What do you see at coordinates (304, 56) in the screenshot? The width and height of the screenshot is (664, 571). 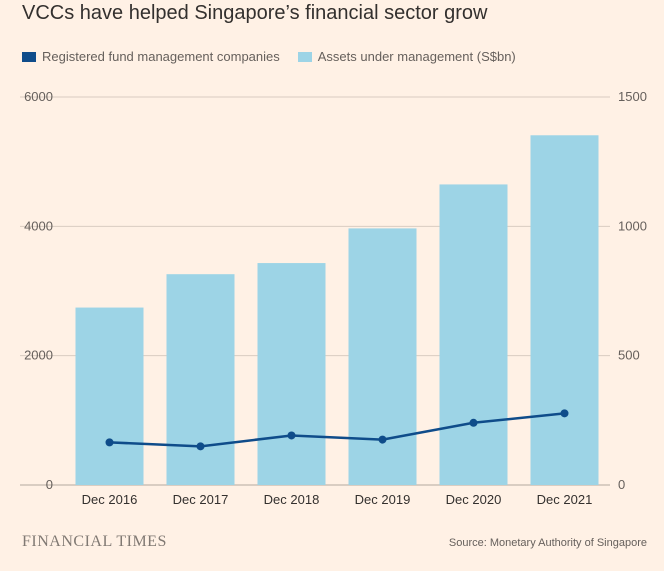 I see `legend-swatch-bar` at bounding box center [304, 56].